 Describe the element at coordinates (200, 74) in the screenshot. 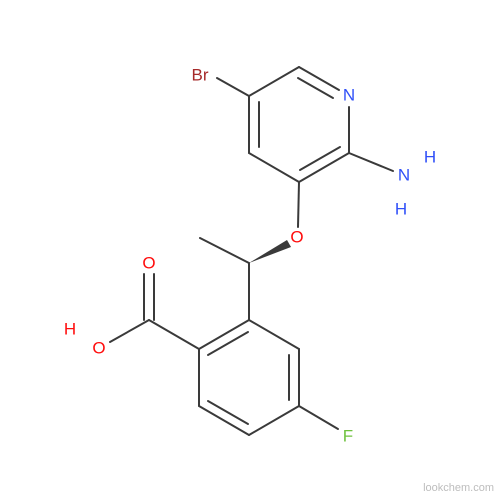

I see `atom-label: Br` at that location.